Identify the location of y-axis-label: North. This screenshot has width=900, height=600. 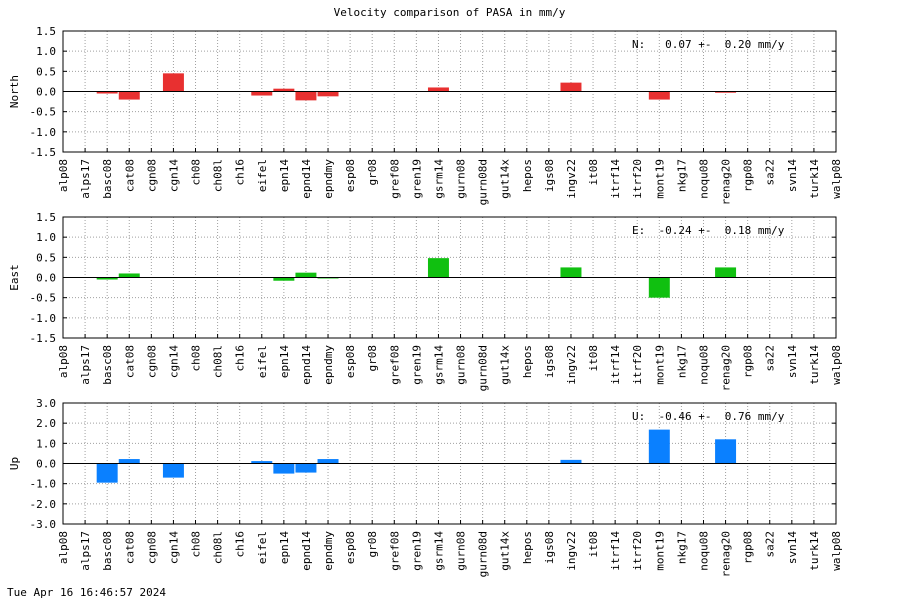
(14, 91).